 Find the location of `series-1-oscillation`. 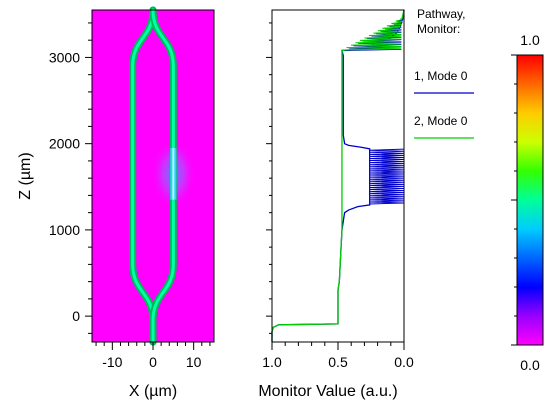

series-1-oscillation is located at coordinates (387, 176).